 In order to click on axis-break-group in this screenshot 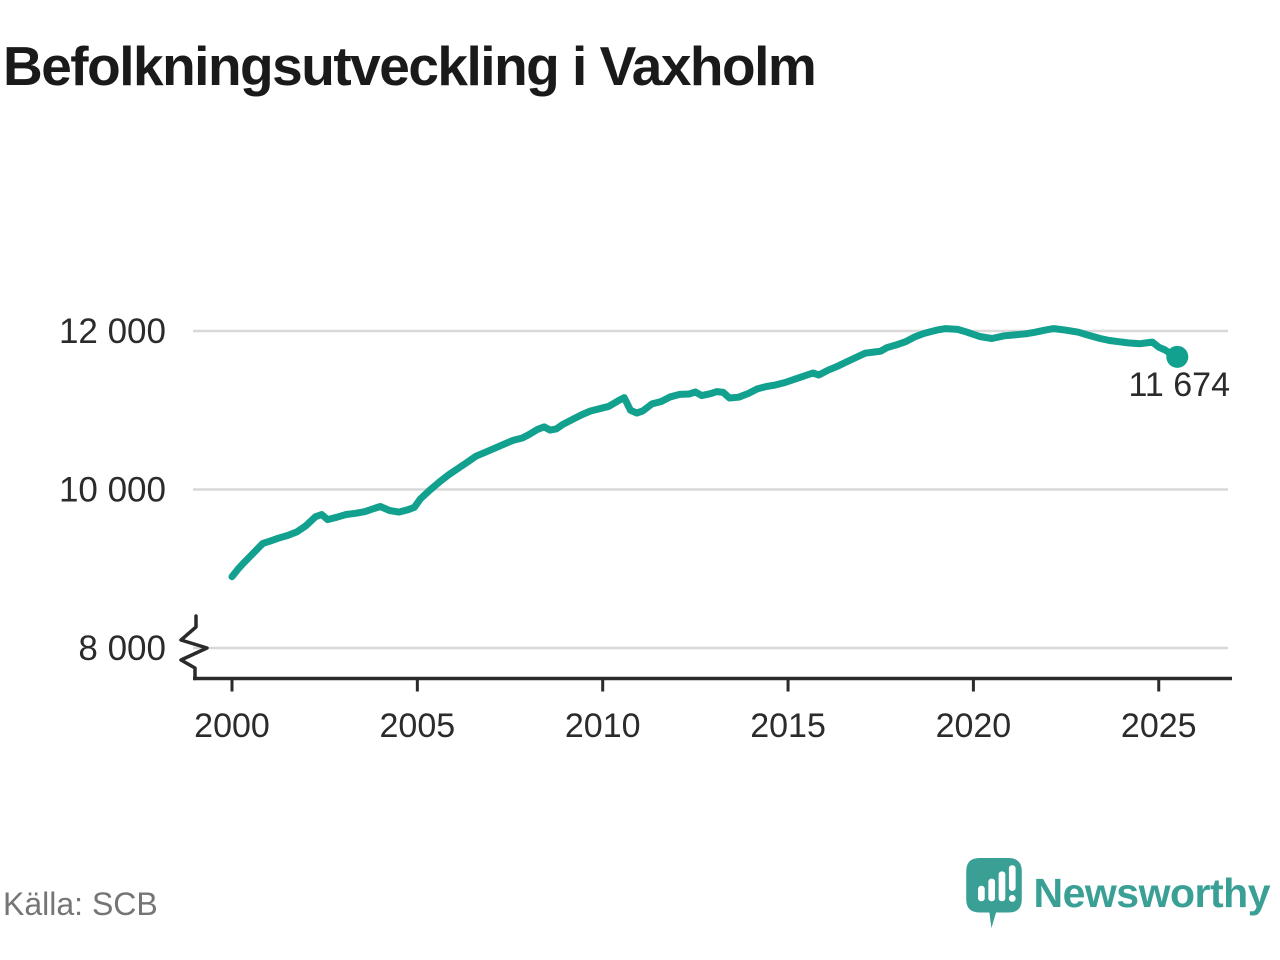, I will do `click(194, 647)`.